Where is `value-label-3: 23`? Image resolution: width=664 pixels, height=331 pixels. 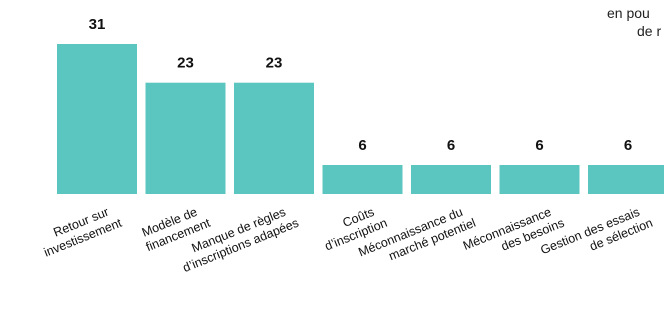
value-label-3: 23 is located at coordinates (274, 63).